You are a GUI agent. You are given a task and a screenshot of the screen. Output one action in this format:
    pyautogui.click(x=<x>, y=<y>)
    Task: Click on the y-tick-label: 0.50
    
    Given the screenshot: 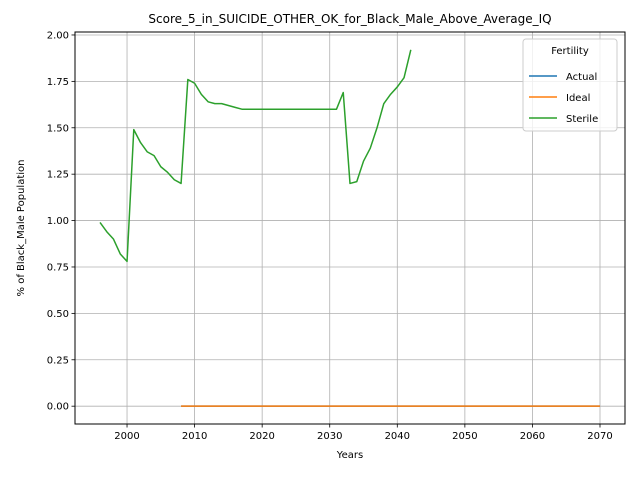 What is the action you would take?
    pyautogui.click(x=58, y=314)
    